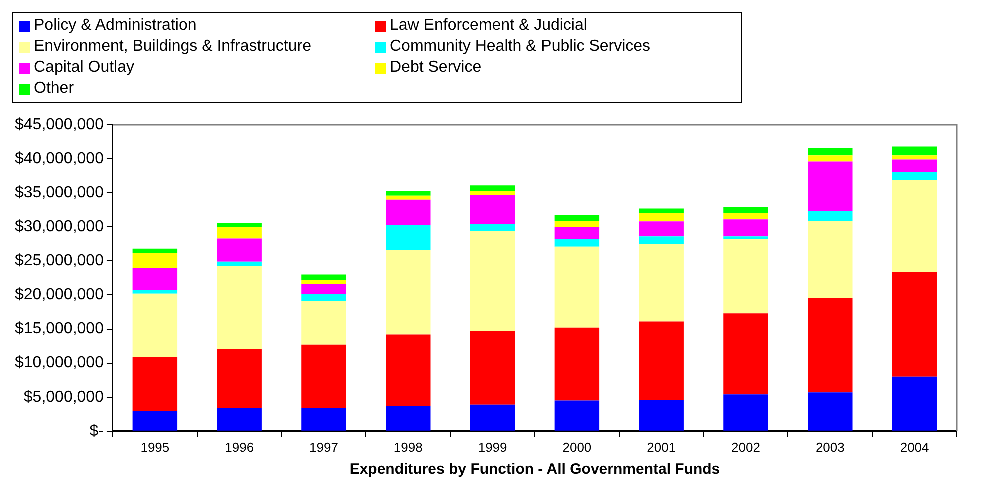 Image resolution: width=987 pixels, height=487 pixels. I want to click on y-tick-label: $10,000,000, so click(59, 363).